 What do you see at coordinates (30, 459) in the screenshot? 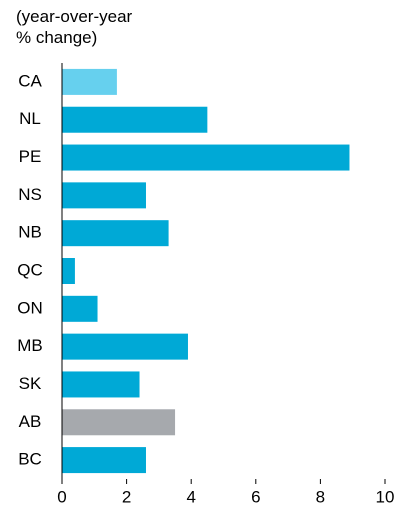
I see `y-tick-label: BC` at bounding box center [30, 459].